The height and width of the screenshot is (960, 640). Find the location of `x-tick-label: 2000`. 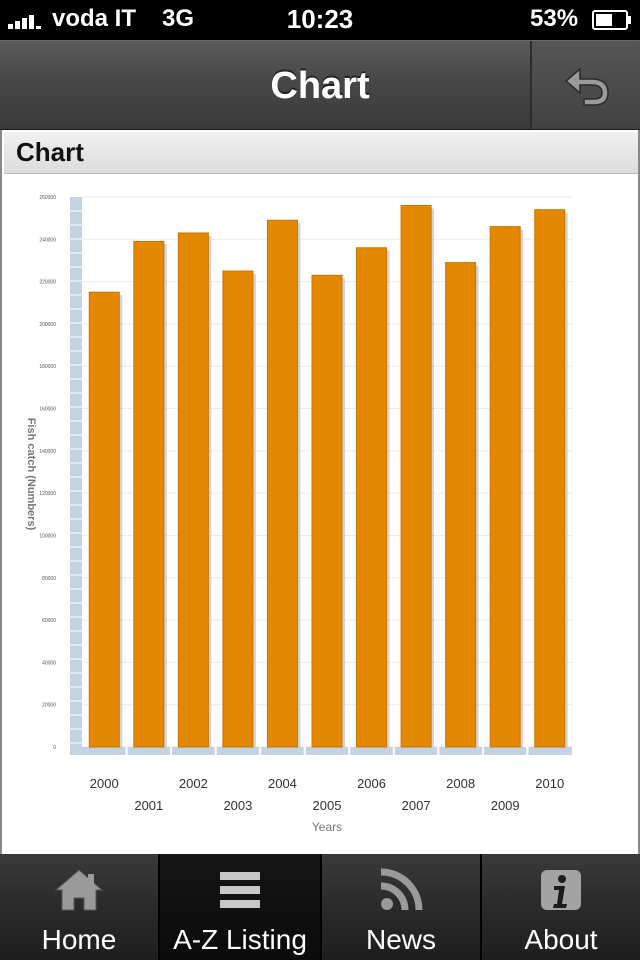

x-tick-label: 2000 is located at coordinates (104, 783).